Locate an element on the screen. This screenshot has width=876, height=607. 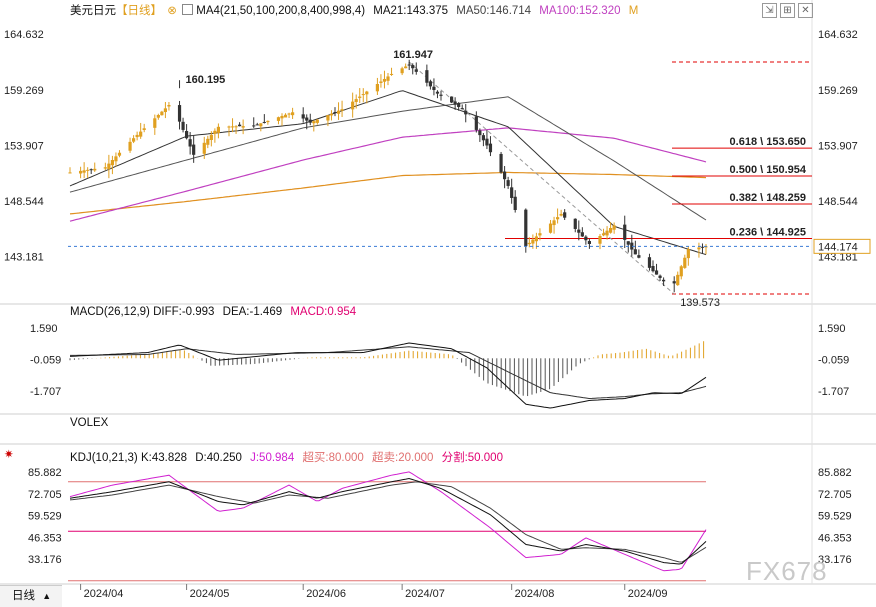
eye-icon: ⊗ is located at coordinates (172, 11).